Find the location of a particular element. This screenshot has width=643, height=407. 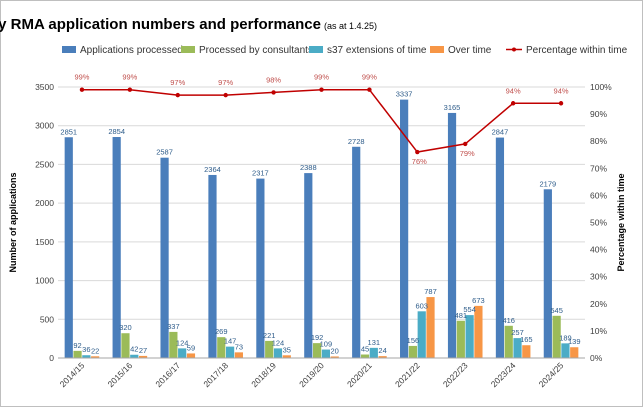

bar-data-label: 109 is located at coordinates (326, 344).